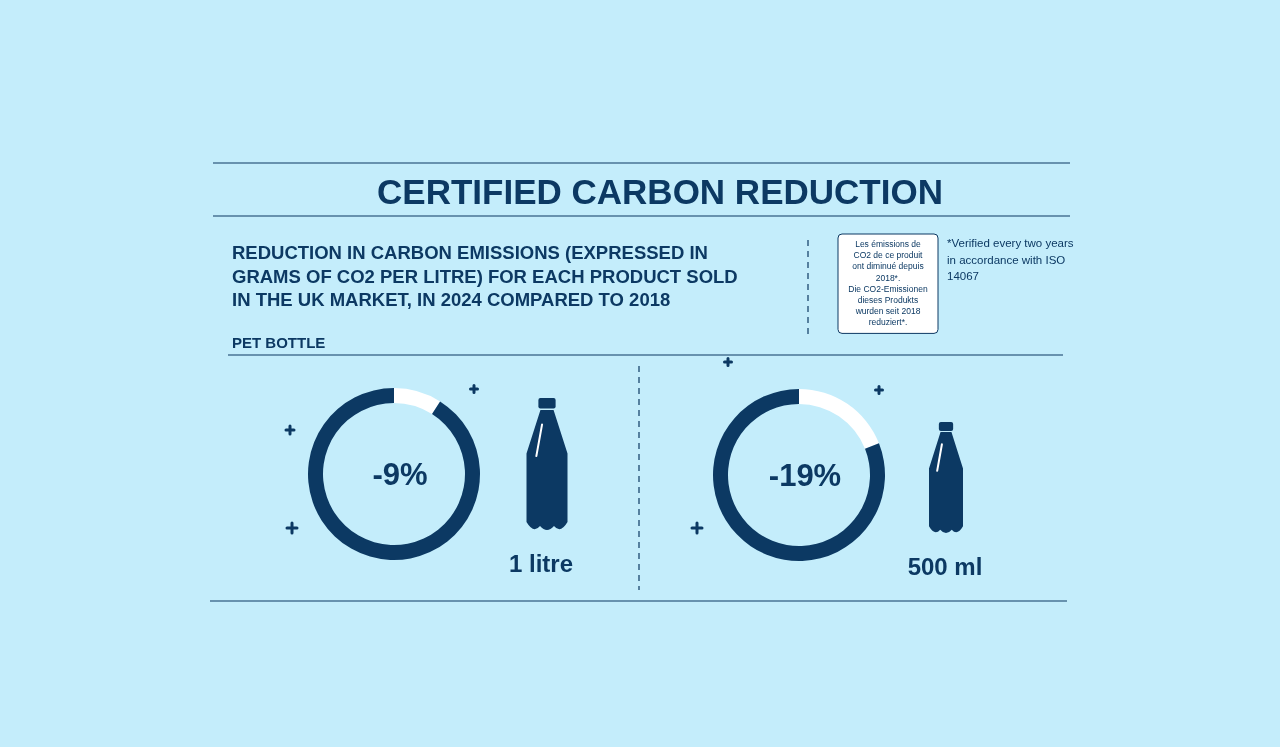 The height and width of the screenshot is (747, 1280). Describe the element at coordinates (660, 191) in the screenshot. I see `text: CERTIFIED CARBON REDUCTION` at that location.